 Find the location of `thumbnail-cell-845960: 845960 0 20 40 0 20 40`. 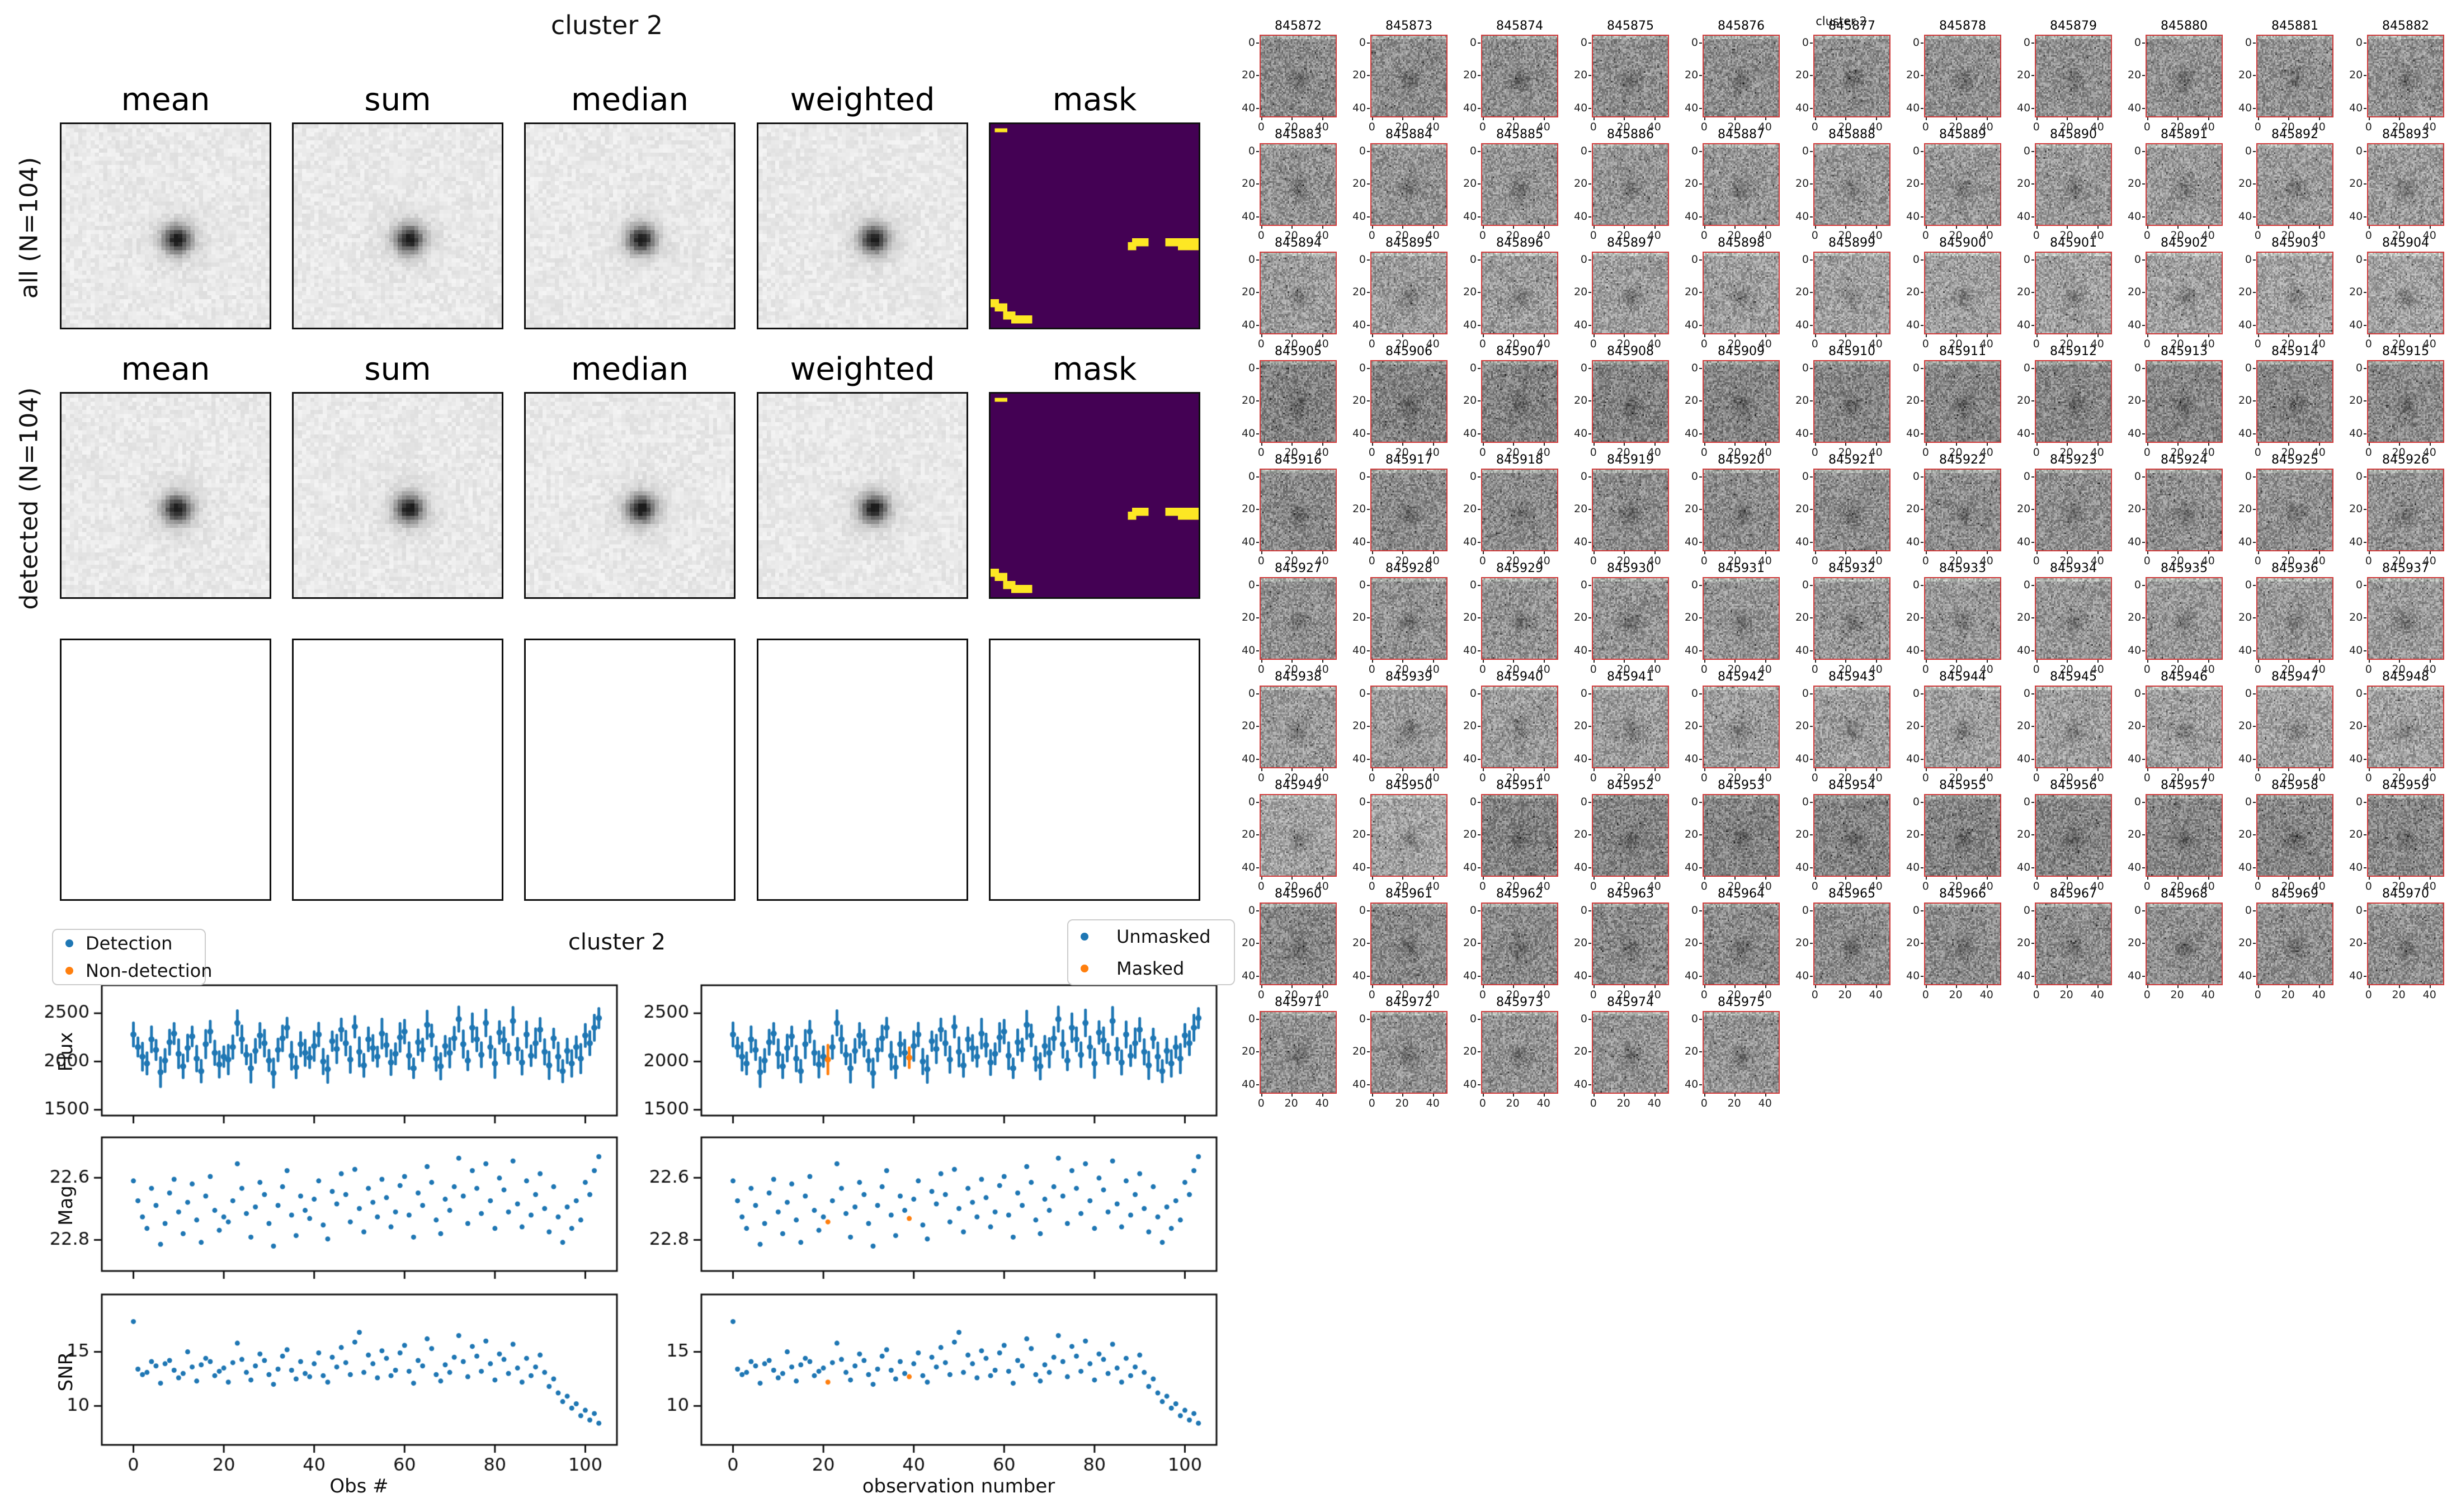

thumbnail-cell-845960: 845960 0 20 40 0 20 40 is located at coordinates (1289, 944).